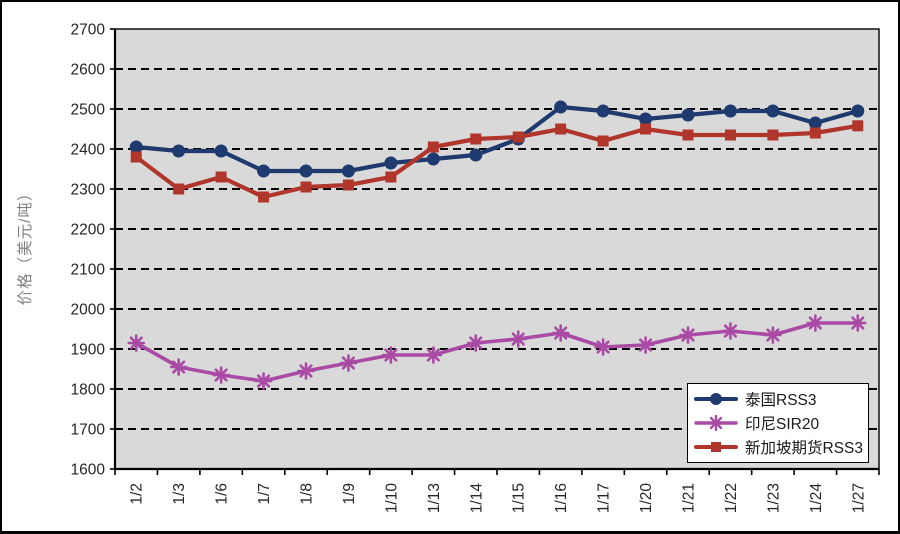  I want to click on legend-item: 新加坡期货RSS3, so click(778, 447).